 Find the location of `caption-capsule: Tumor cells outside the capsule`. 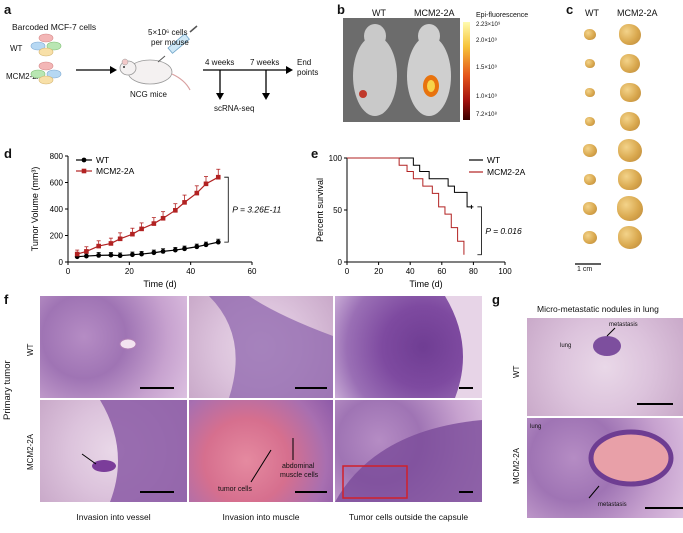

caption-capsule: Tumor cells outside the capsule is located at coordinates (408, 517).